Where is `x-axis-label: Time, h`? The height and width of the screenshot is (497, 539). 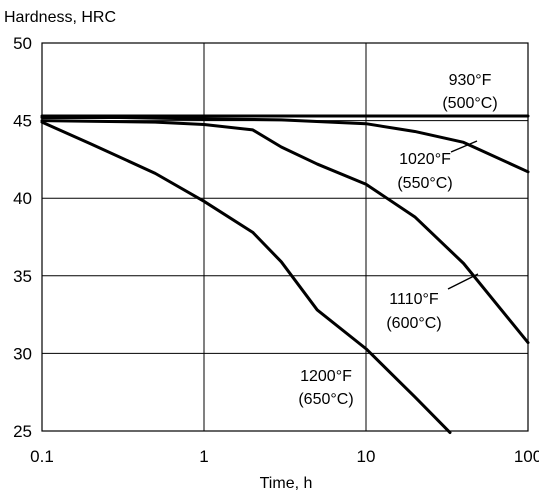
x-axis-label: Time, h is located at coordinates (286, 483).